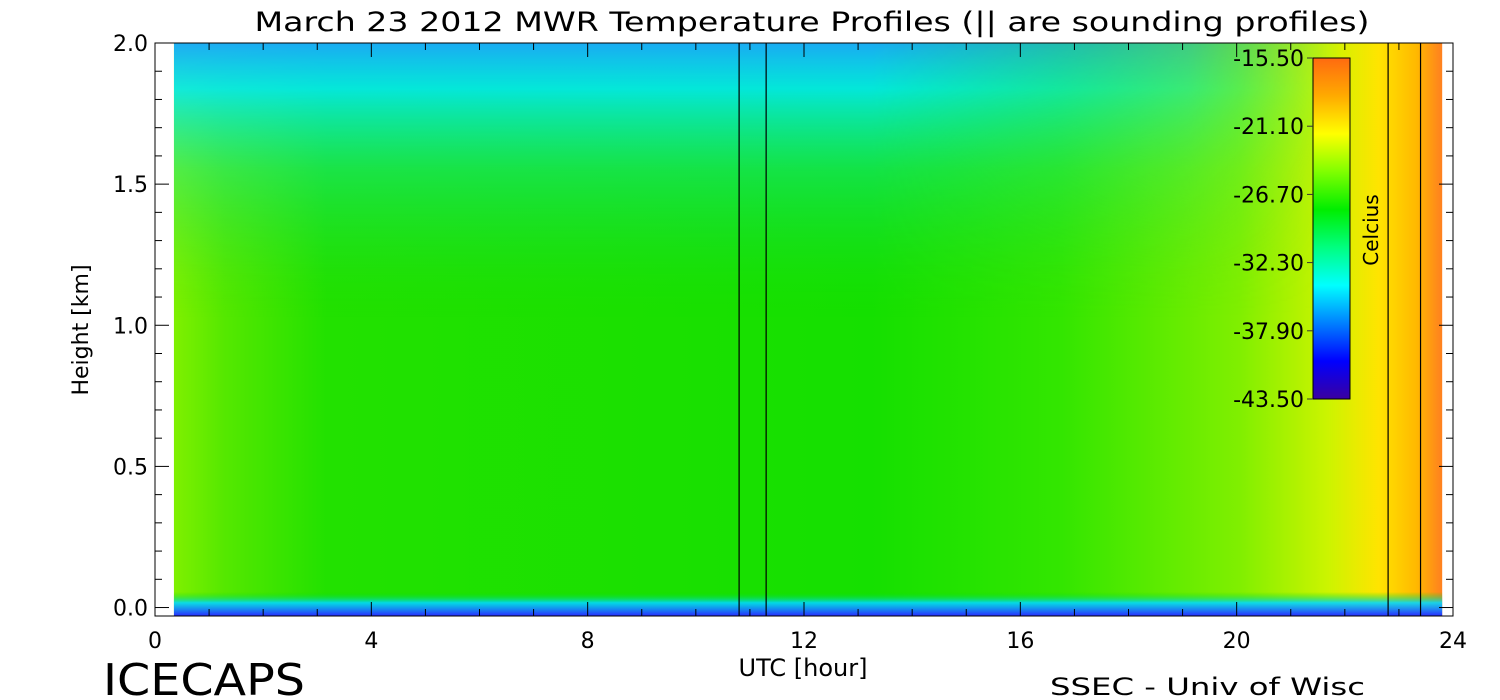 The width and height of the screenshot is (1500, 700). What do you see at coordinates (204, 677) in the screenshot?
I see `footer-left-label: ICECAPS` at bounding box center [204, 677].